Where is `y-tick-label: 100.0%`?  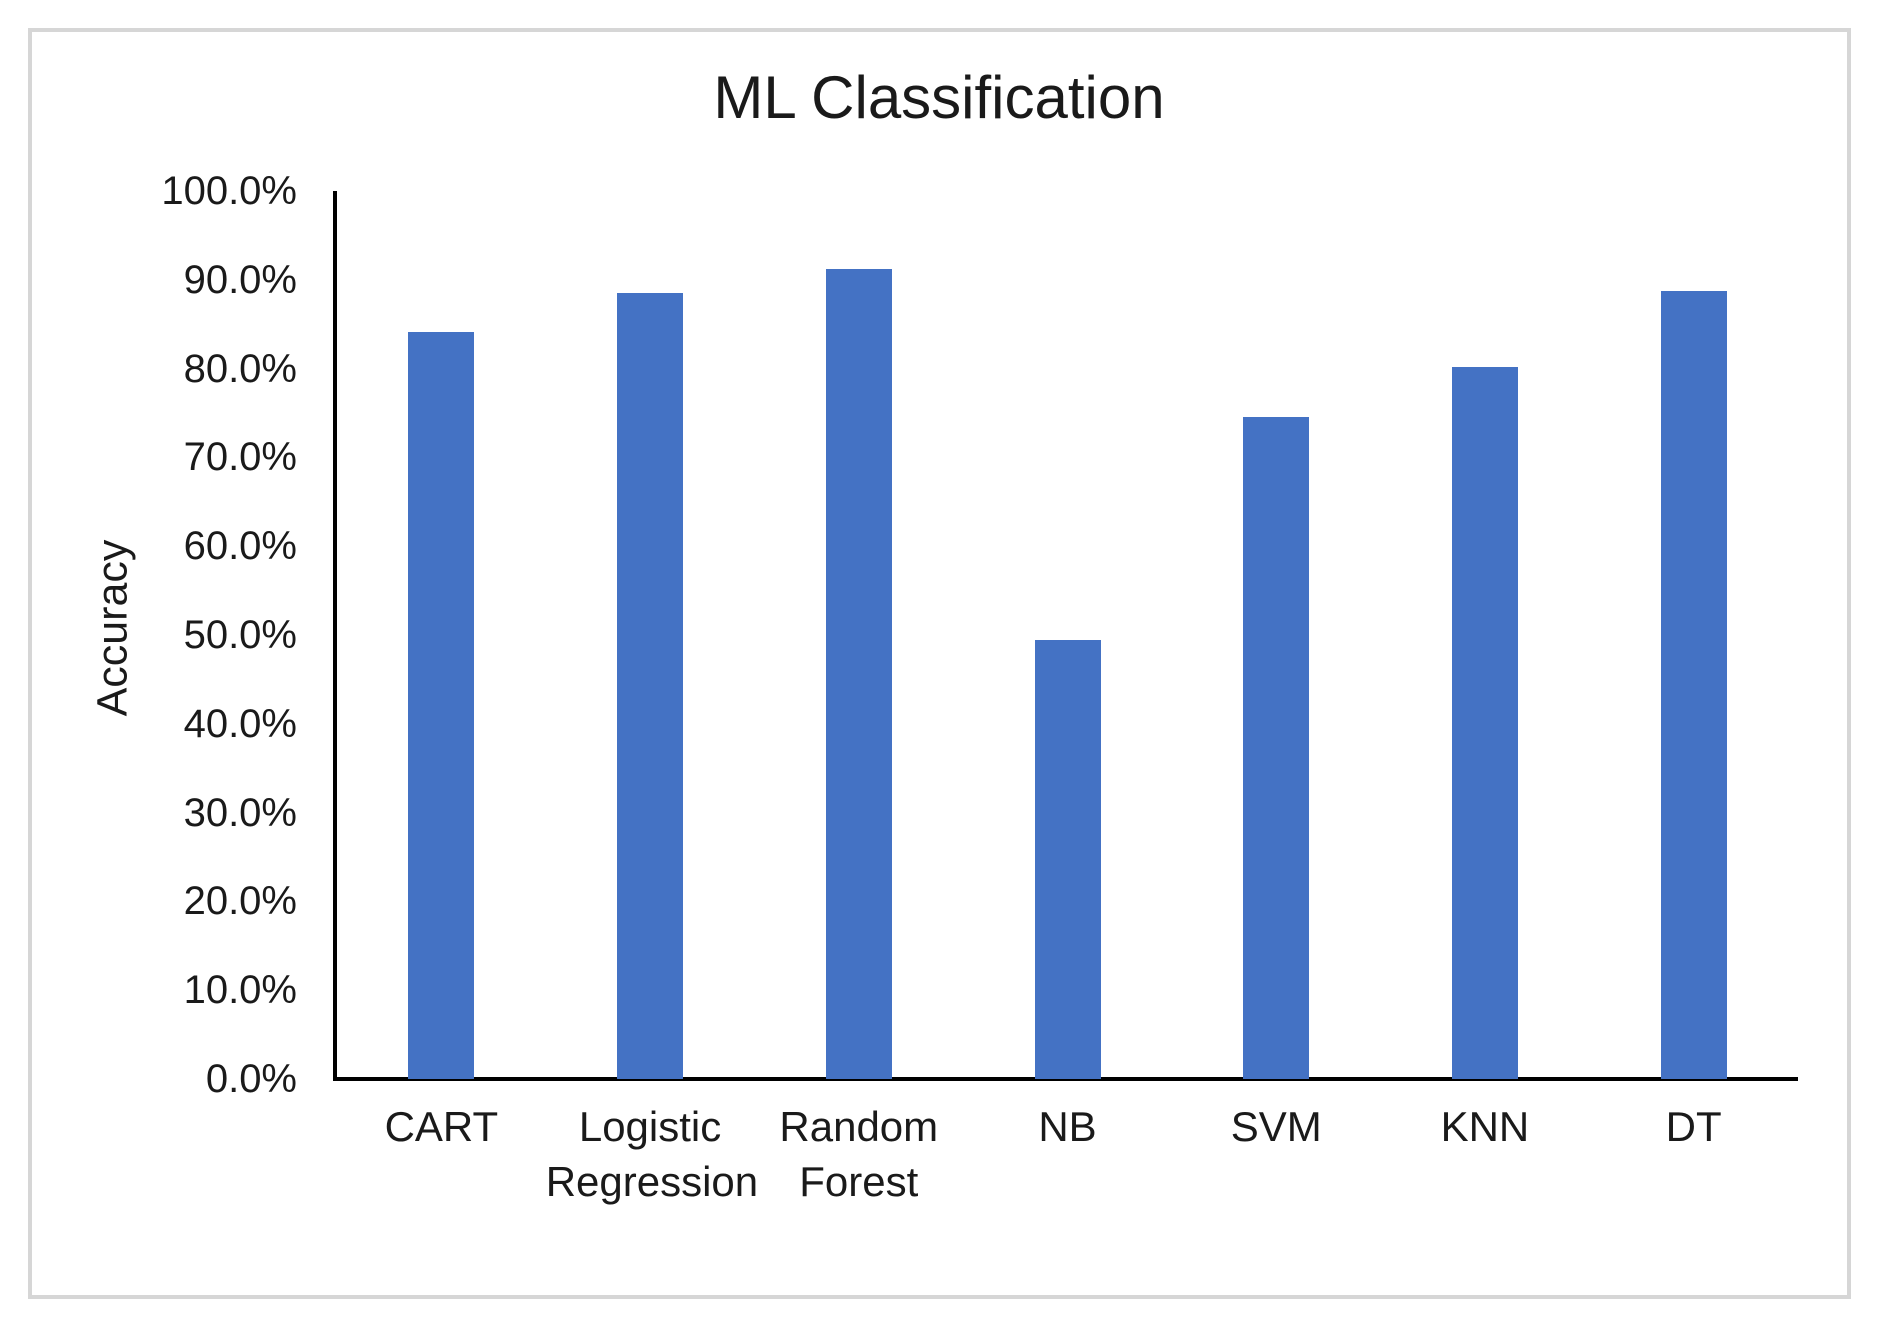
y-tick-label: 100.0% is located at coordinates (229, 191).